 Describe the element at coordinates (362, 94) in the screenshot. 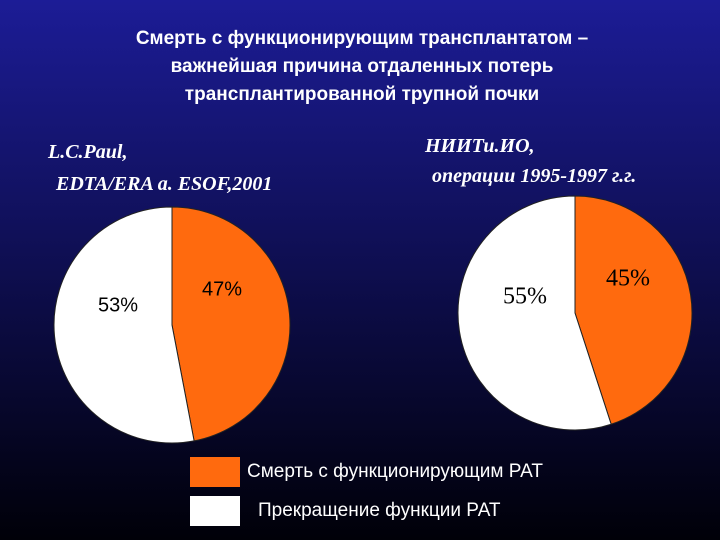

I see `slide-title: трансплантированной трупной почки` at that location.